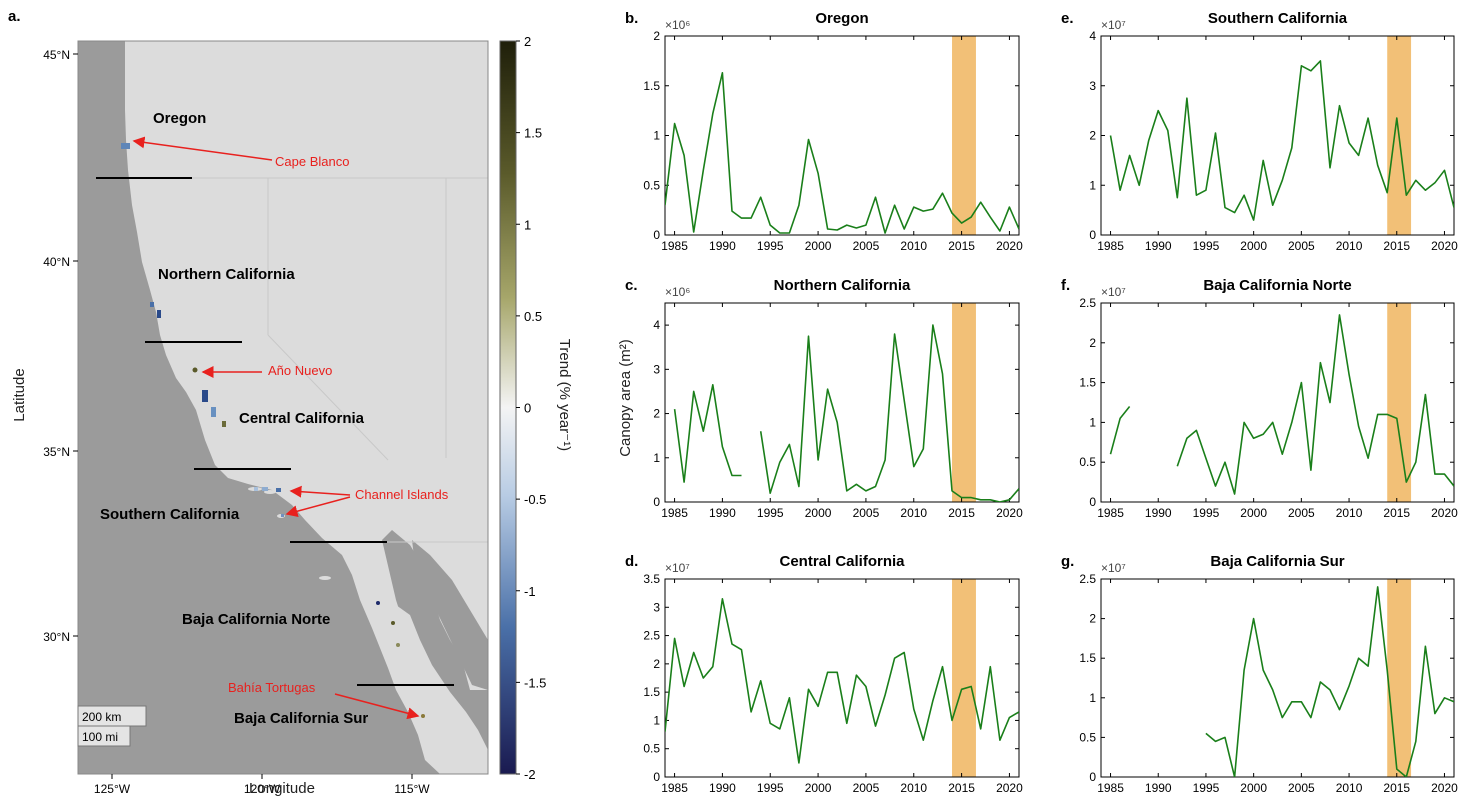 This screenshot has height=797, width=1460. Describe the element at coordinates (530, 774) in the screenshot. I see `colorbar-tick-label: -2` at that location.